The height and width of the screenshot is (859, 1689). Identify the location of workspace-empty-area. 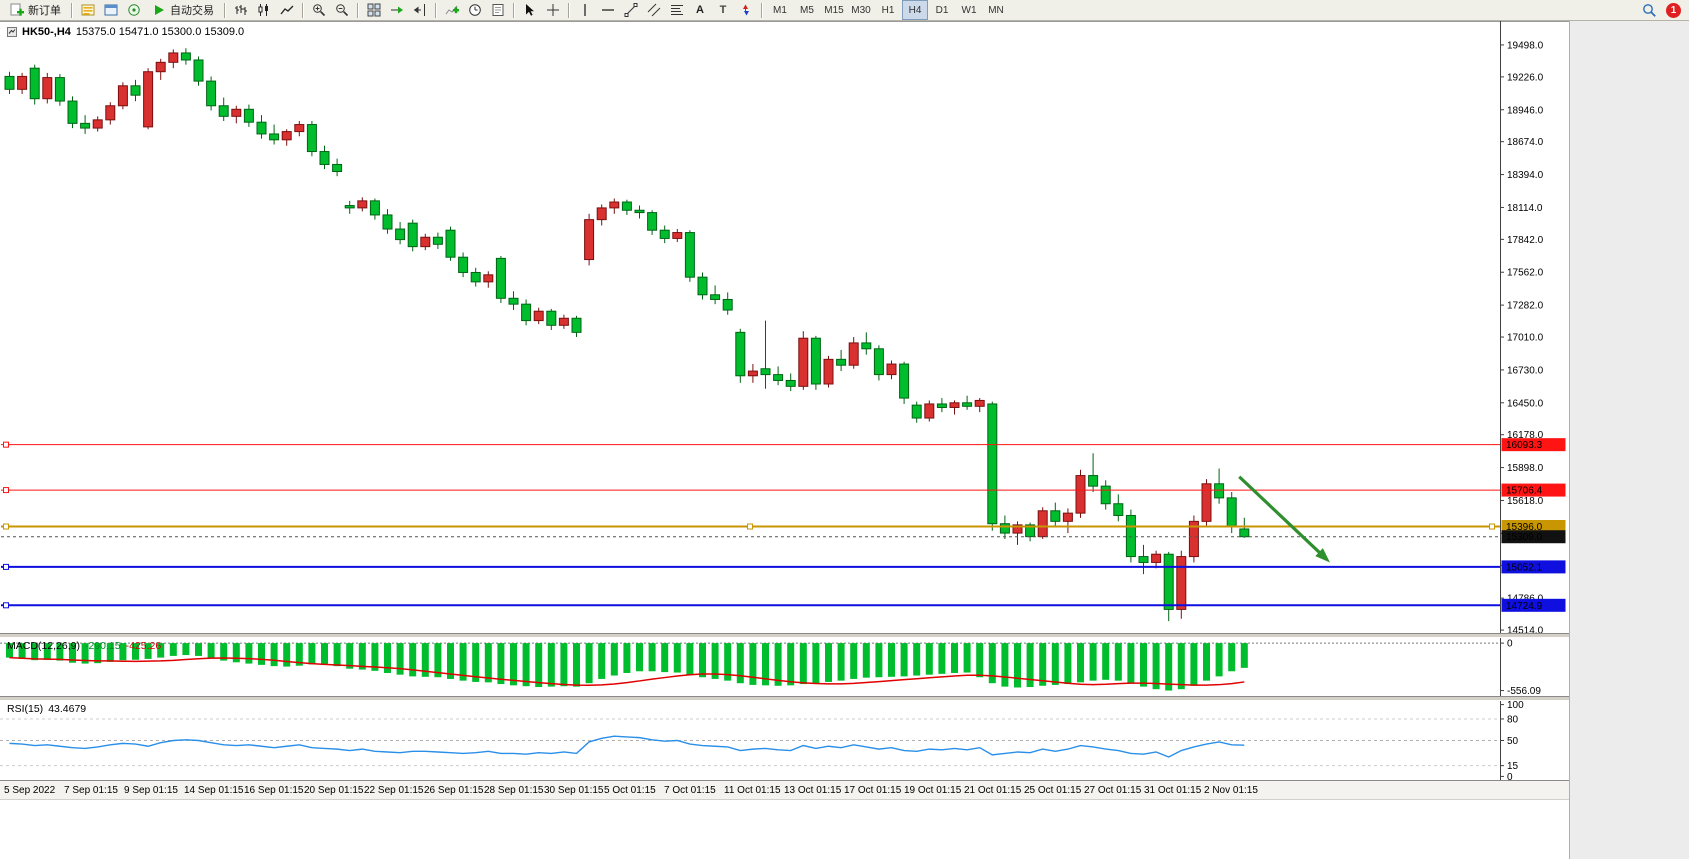
(1629, 440).